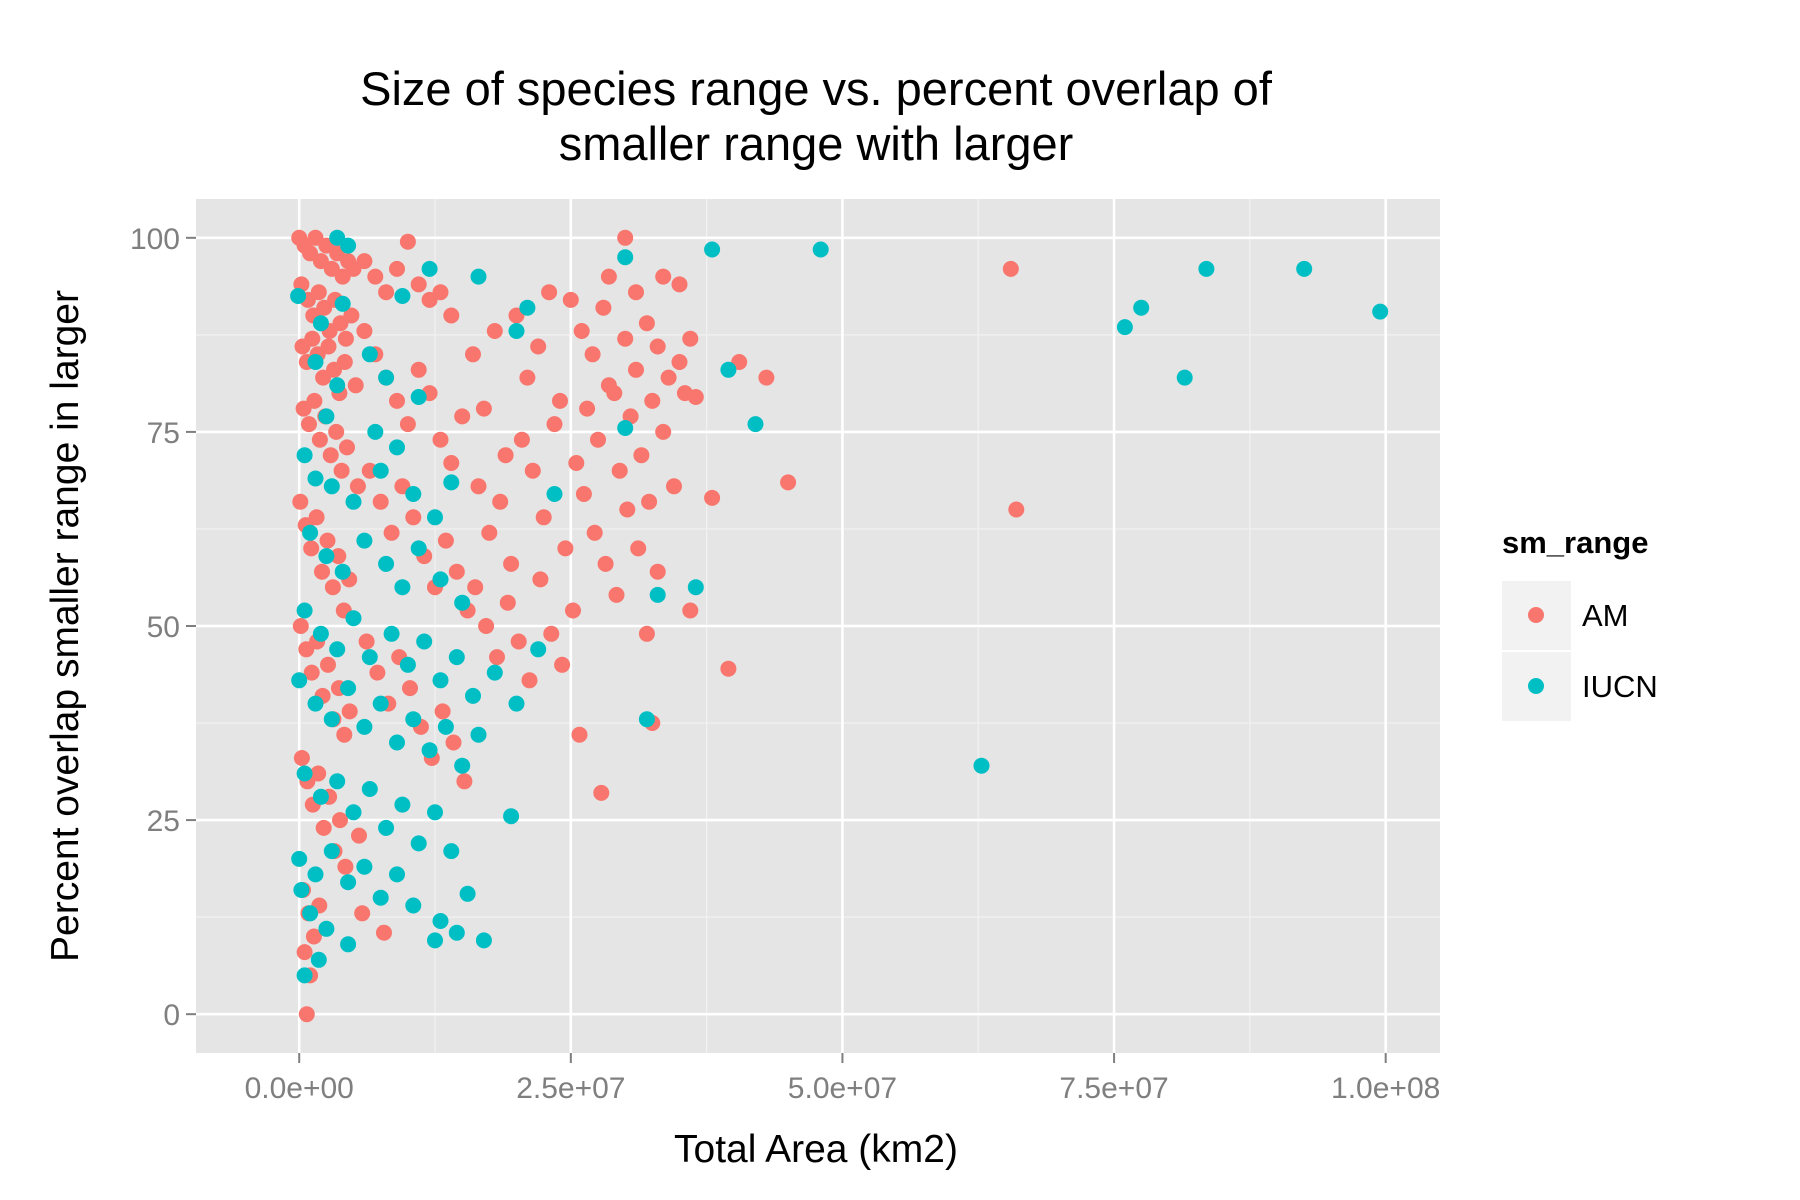  Describe the element at coordinates (65, 626) in the screenshot. I see `y-axis-title: Percent overlap smaller range in larger` at that location.